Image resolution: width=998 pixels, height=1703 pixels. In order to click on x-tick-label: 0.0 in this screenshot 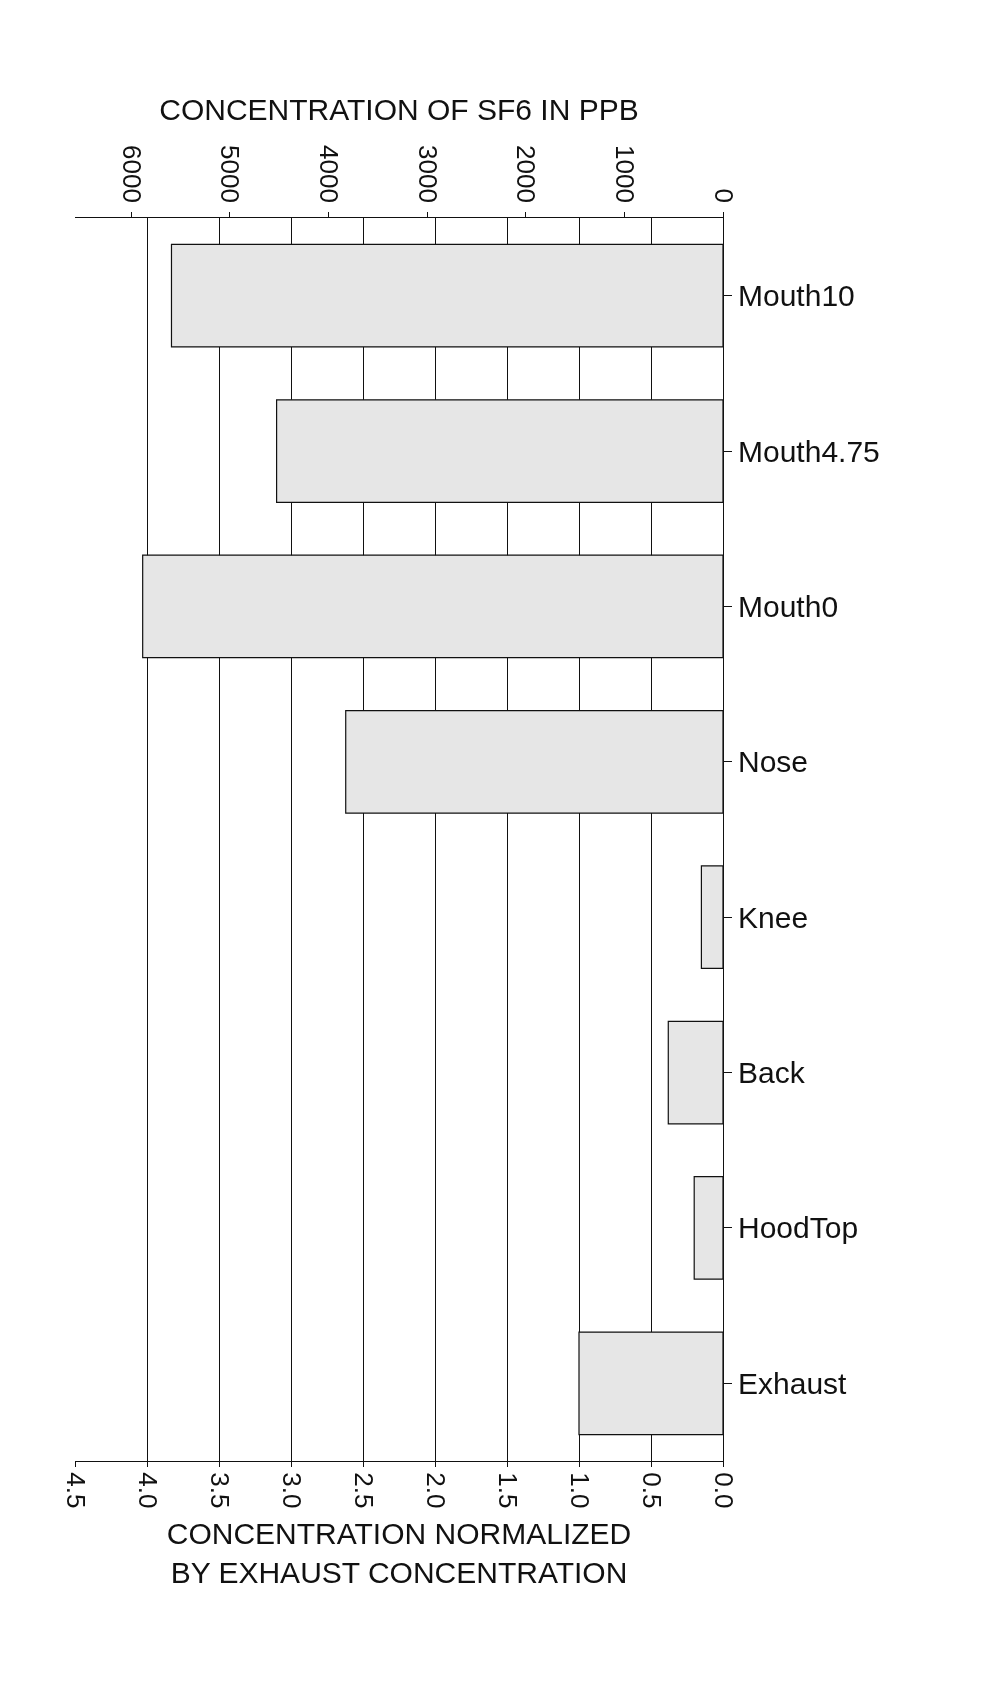, I will do `click(723, 1490)`.